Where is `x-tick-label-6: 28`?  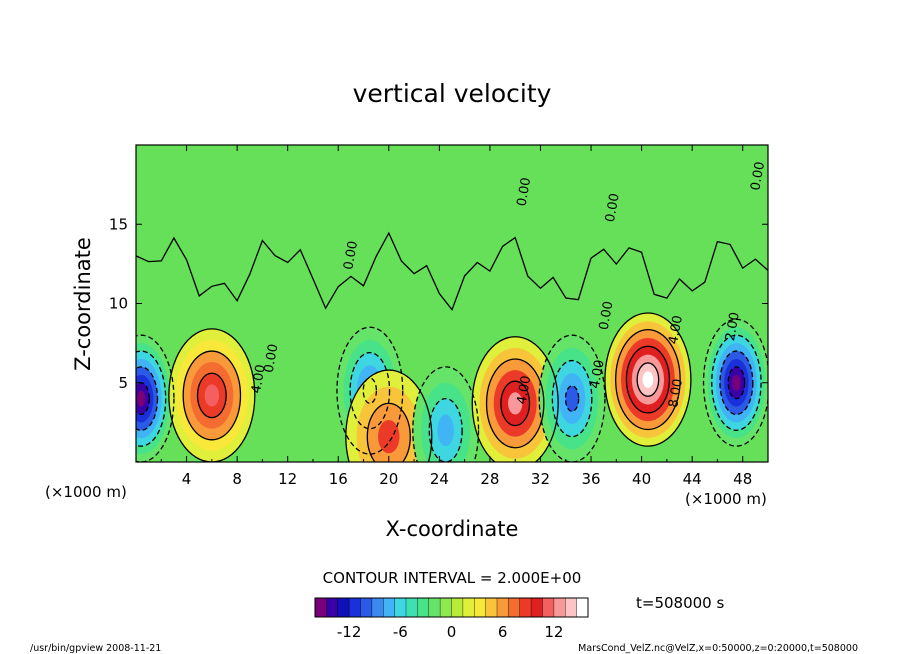
x-tick-label-6: 28 is located at coordinates (489, 479).